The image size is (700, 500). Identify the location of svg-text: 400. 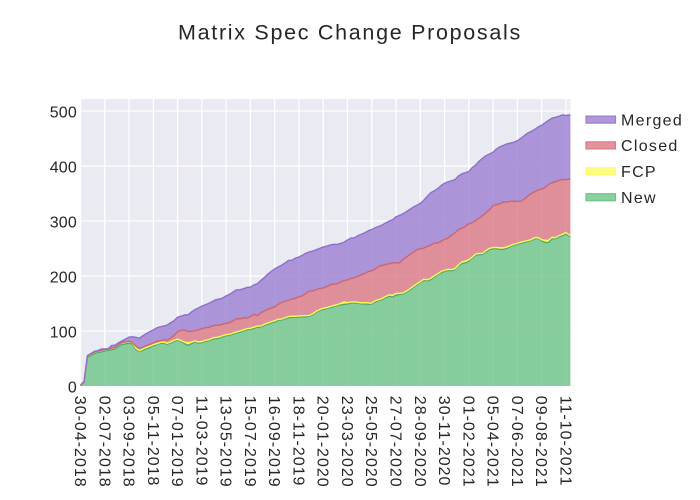
(63, 168).